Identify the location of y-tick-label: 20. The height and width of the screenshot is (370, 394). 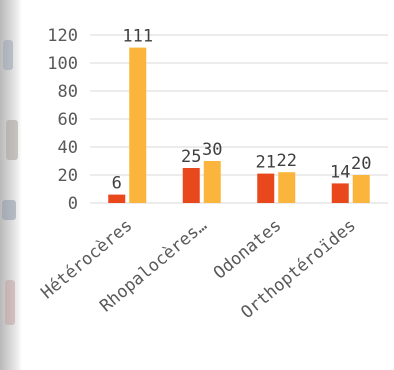
(68, 176).